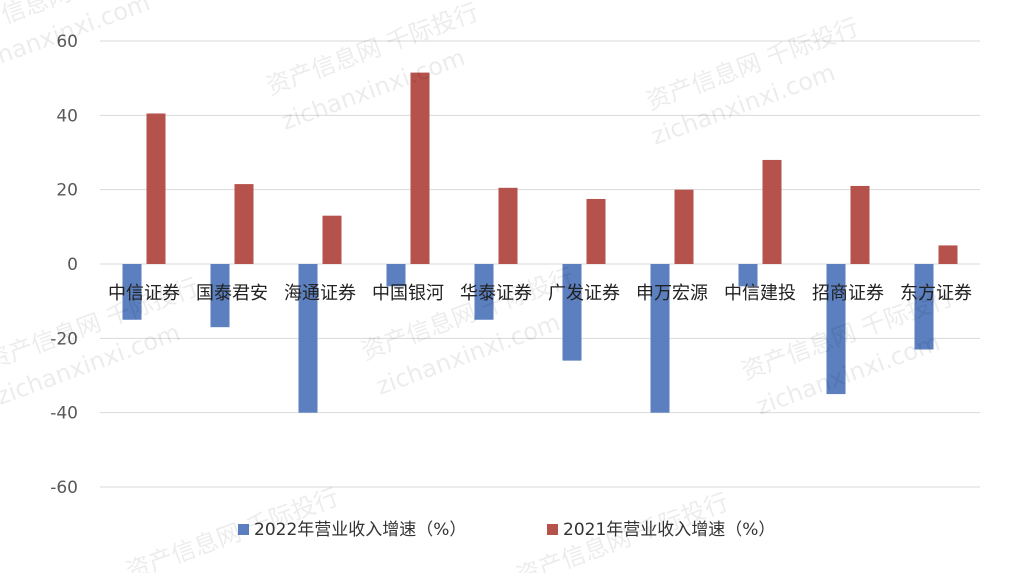 The image size is (1024, 573). I want to click on category-label: 申万宏源, so click(672, 293).